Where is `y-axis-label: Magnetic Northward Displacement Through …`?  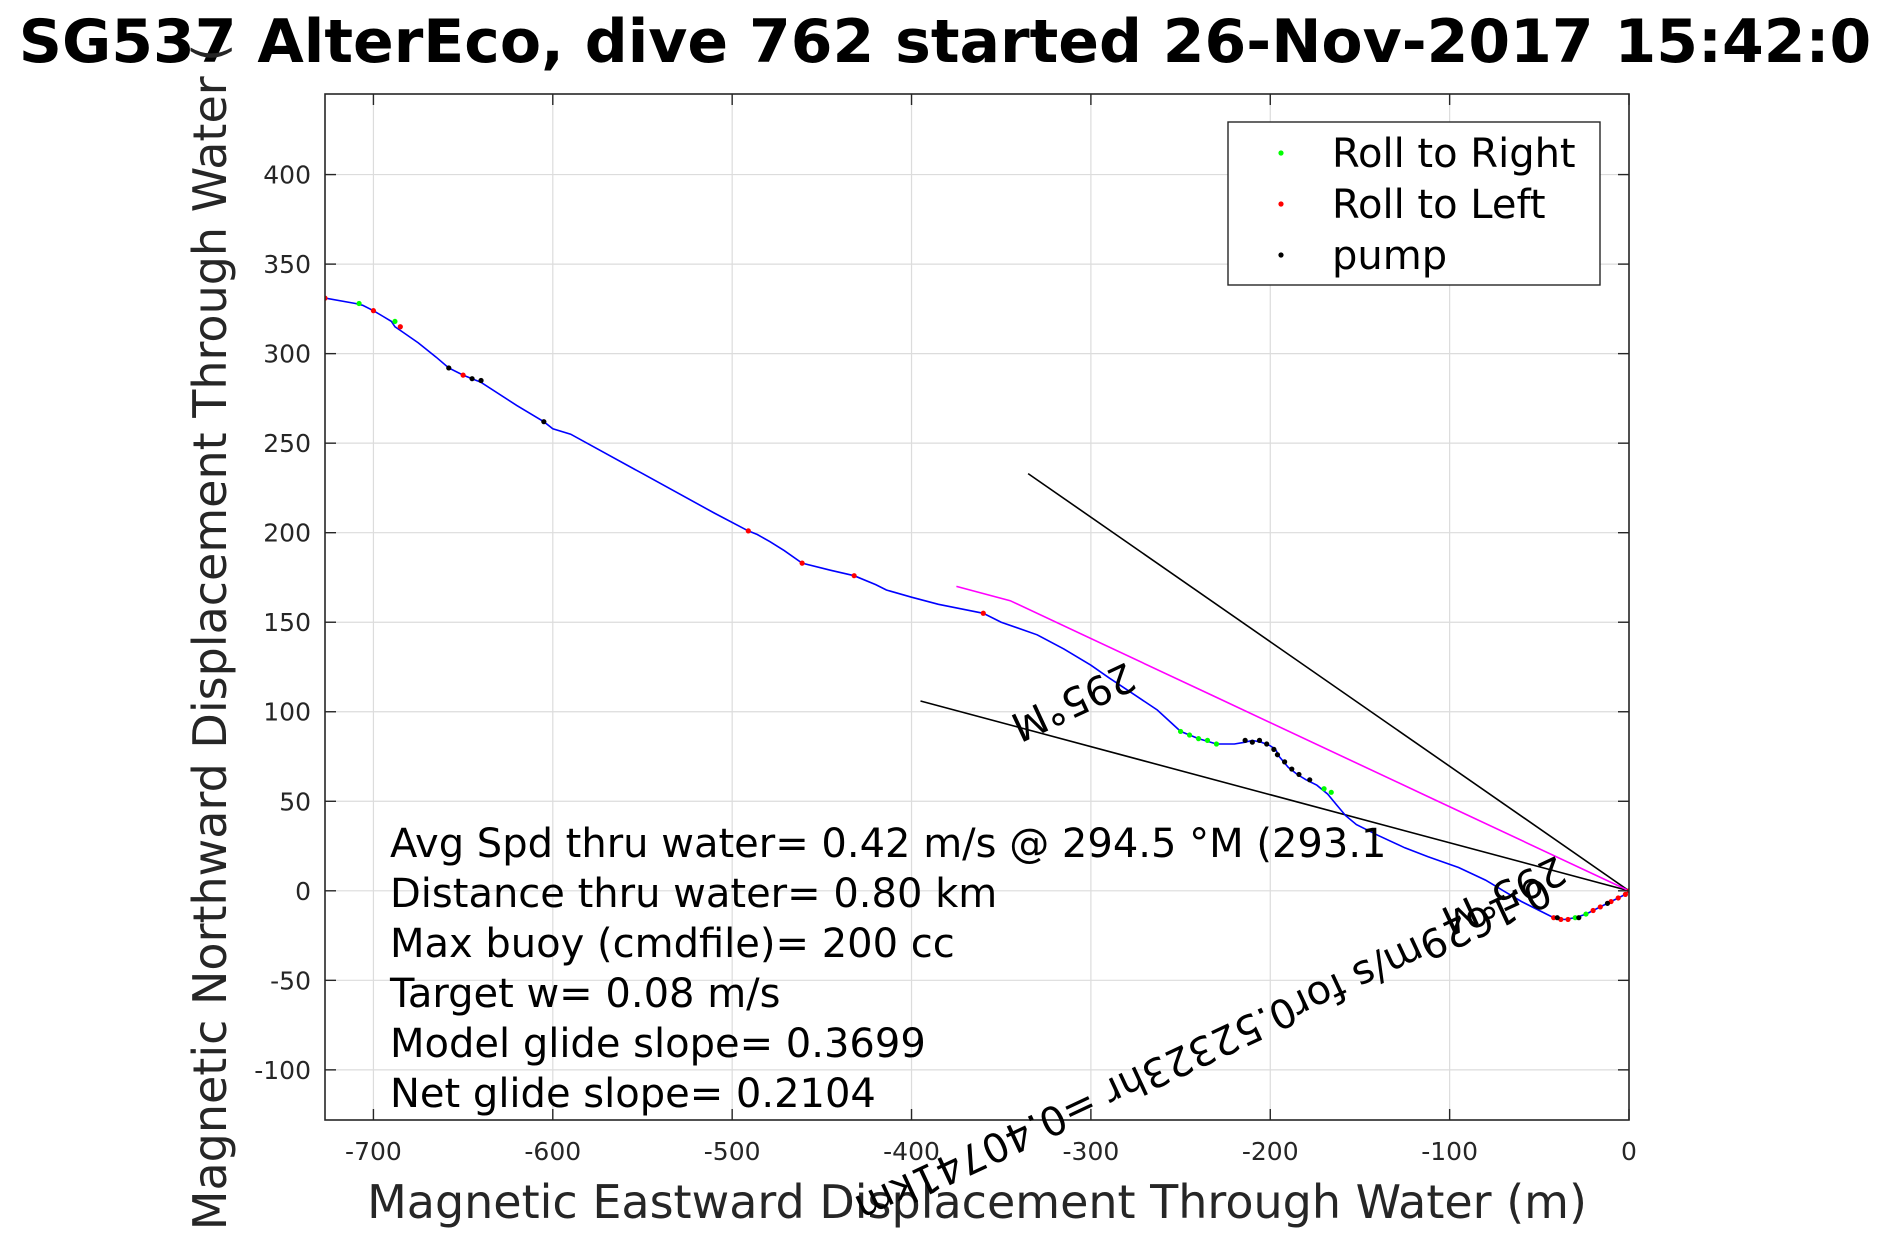
y-axis-label: Magnetic Northward Displacement Through … is located at coordinates (210, 637).